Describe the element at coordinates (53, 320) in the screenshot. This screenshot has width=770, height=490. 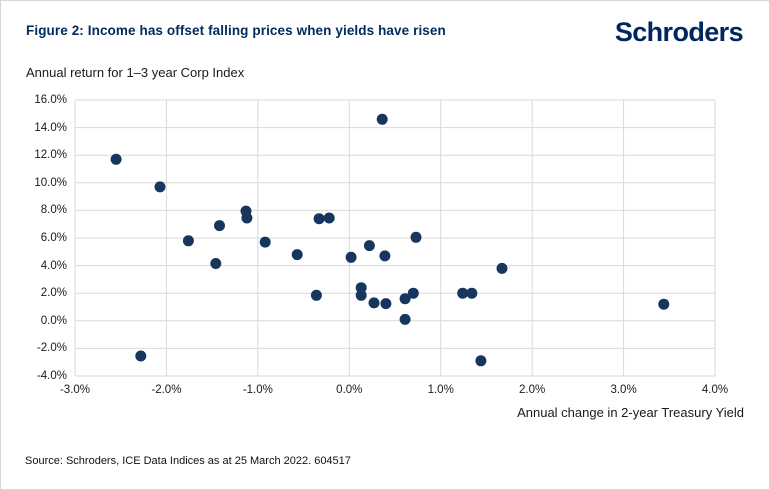
I see `y-axis-tick-label: 0.0%` at that location.